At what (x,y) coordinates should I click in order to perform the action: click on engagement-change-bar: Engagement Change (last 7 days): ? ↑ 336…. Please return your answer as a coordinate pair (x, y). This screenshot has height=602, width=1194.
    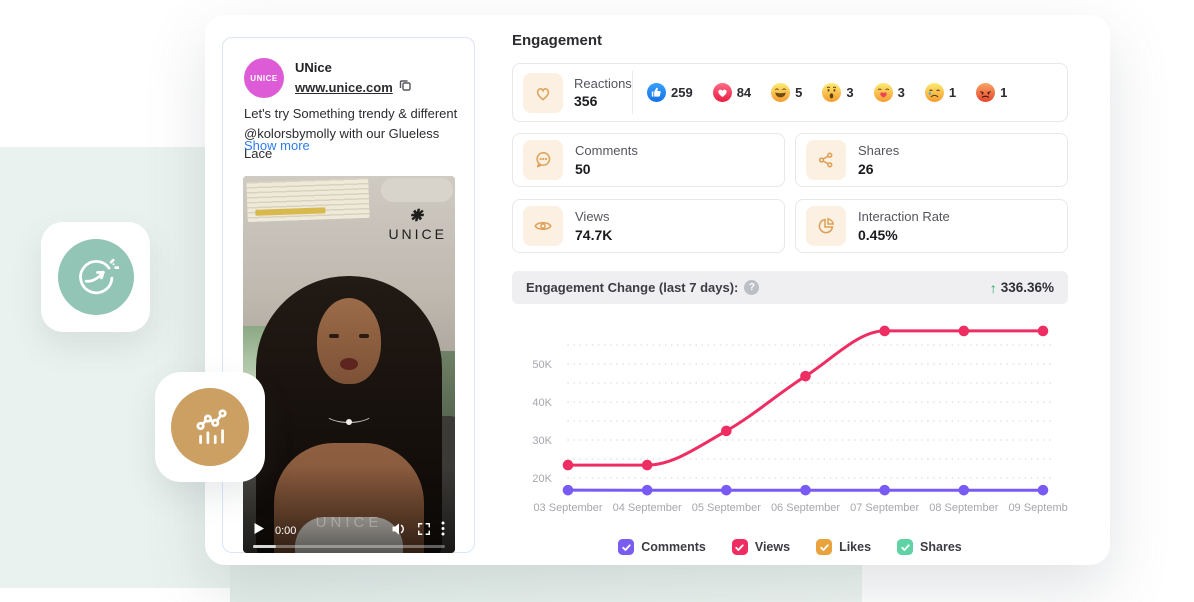
    Looking at the image, I should click on (790, 287).